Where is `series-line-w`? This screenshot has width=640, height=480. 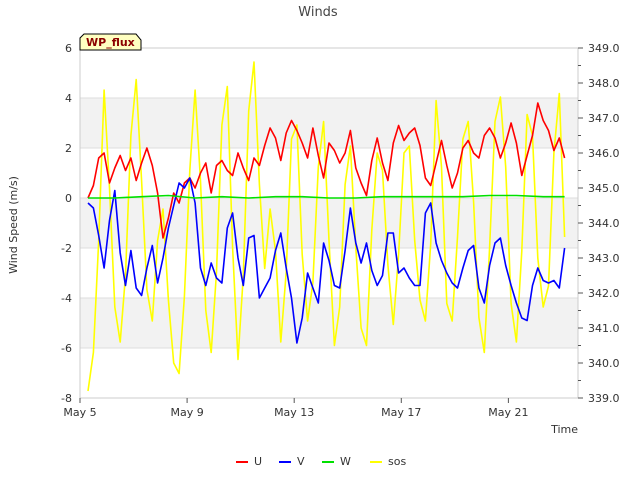
series-line-w is located at coordinates (326, 196).